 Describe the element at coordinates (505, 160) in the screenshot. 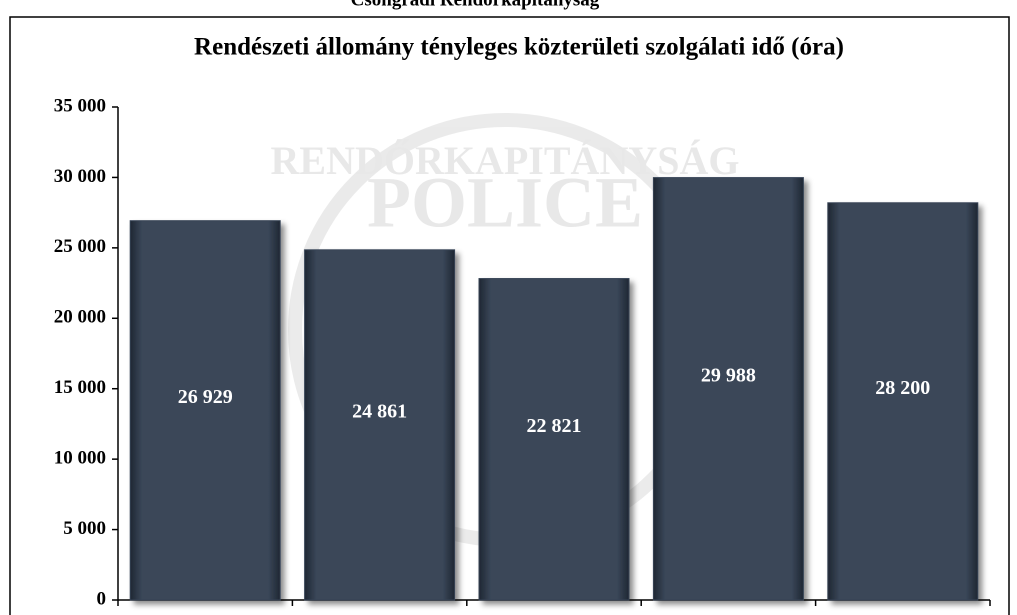

I see `watermark-text: RENDŐRKAPITÁNYSÁG` at that location.